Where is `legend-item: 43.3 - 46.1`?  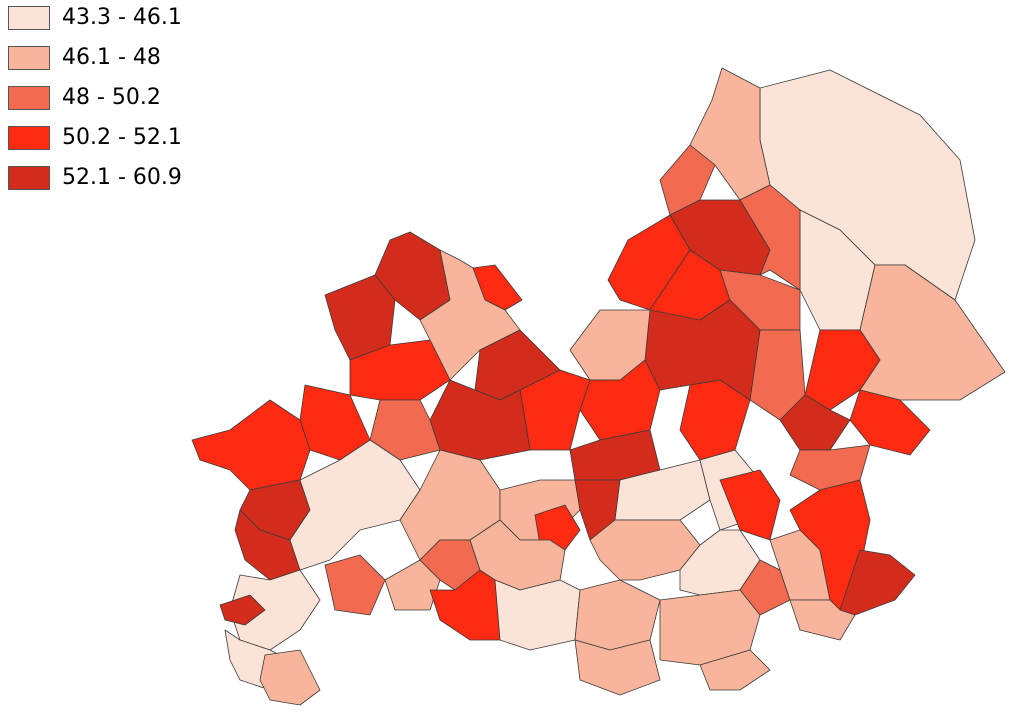 legend-item: 43.3 - 46.1 is located at coordinates (108, 19).